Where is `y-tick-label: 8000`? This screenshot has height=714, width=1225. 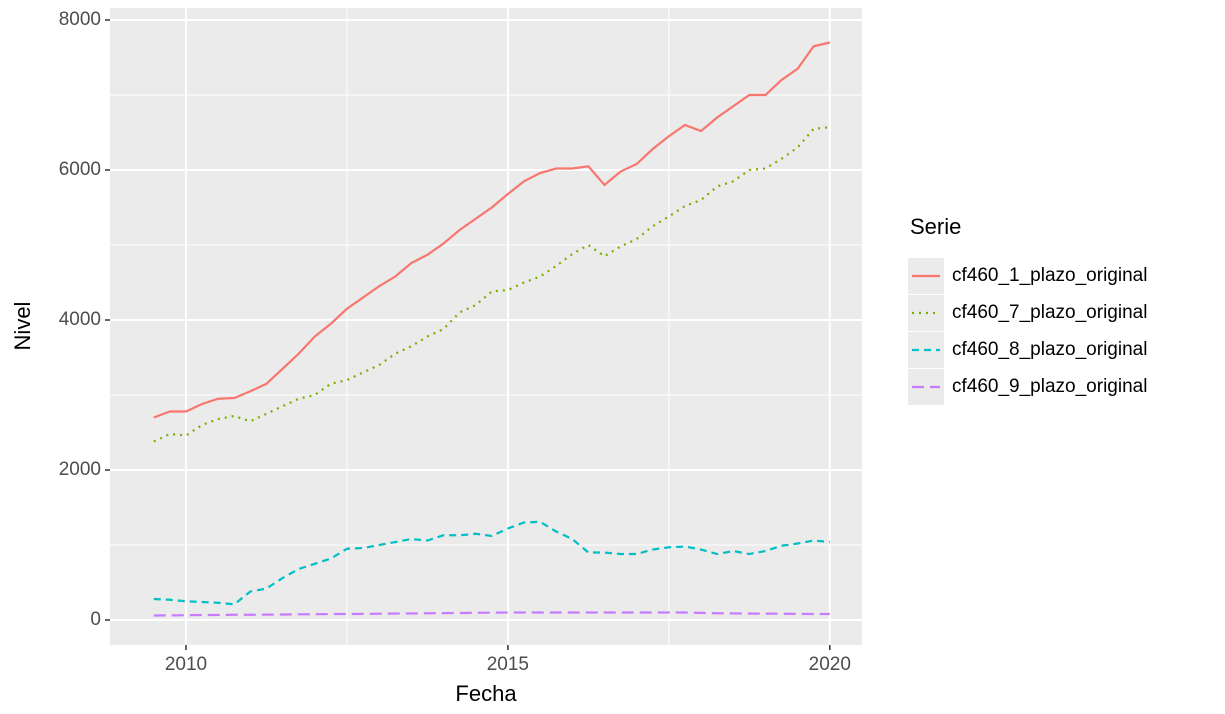 y-tick-label: 8000 is located at coordinates (80, 19).